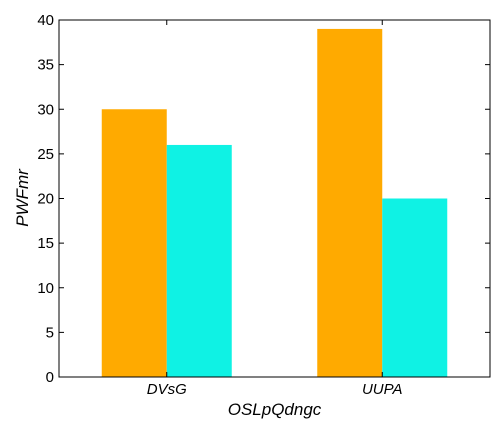 This screenshot has height=432, width=504. Describe the element at coordinates (275, 409) in the screenshot. I see `x-axis-title: OSLpQdngc` at that location.